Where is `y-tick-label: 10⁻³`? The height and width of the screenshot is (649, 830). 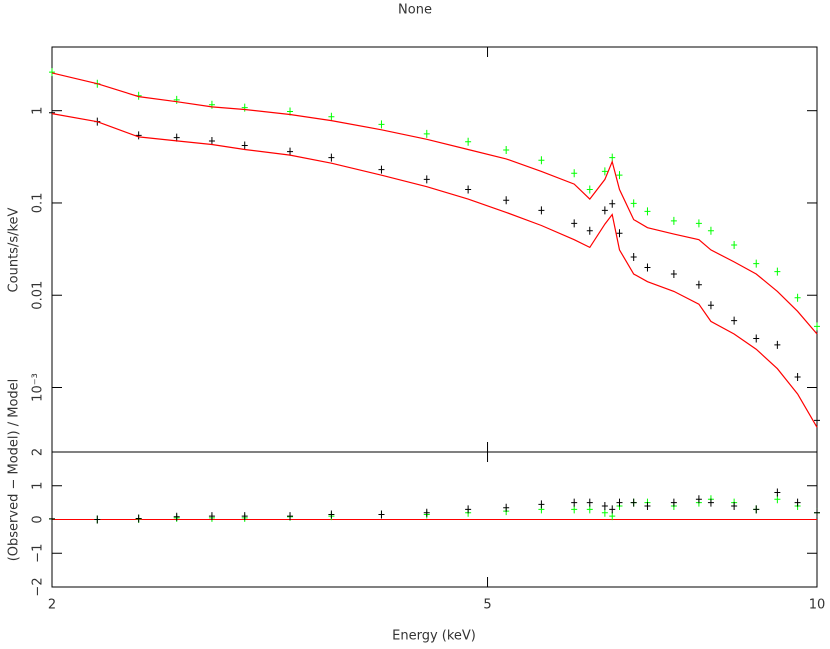
y-tick-label: 10⁻³ is located at coordinates (38, 387).